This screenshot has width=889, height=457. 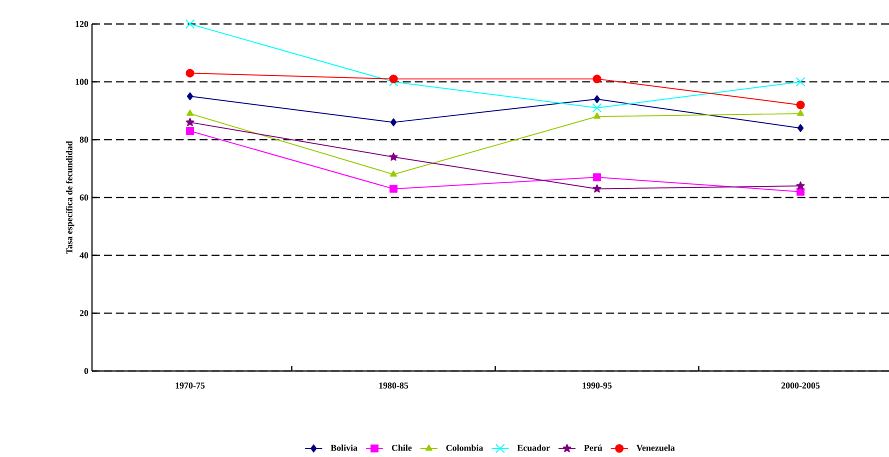 What do you see at coordinates (84, 197) in the screenshot?
I see `y-tick-label: 60` at bounding box center [84, 197].